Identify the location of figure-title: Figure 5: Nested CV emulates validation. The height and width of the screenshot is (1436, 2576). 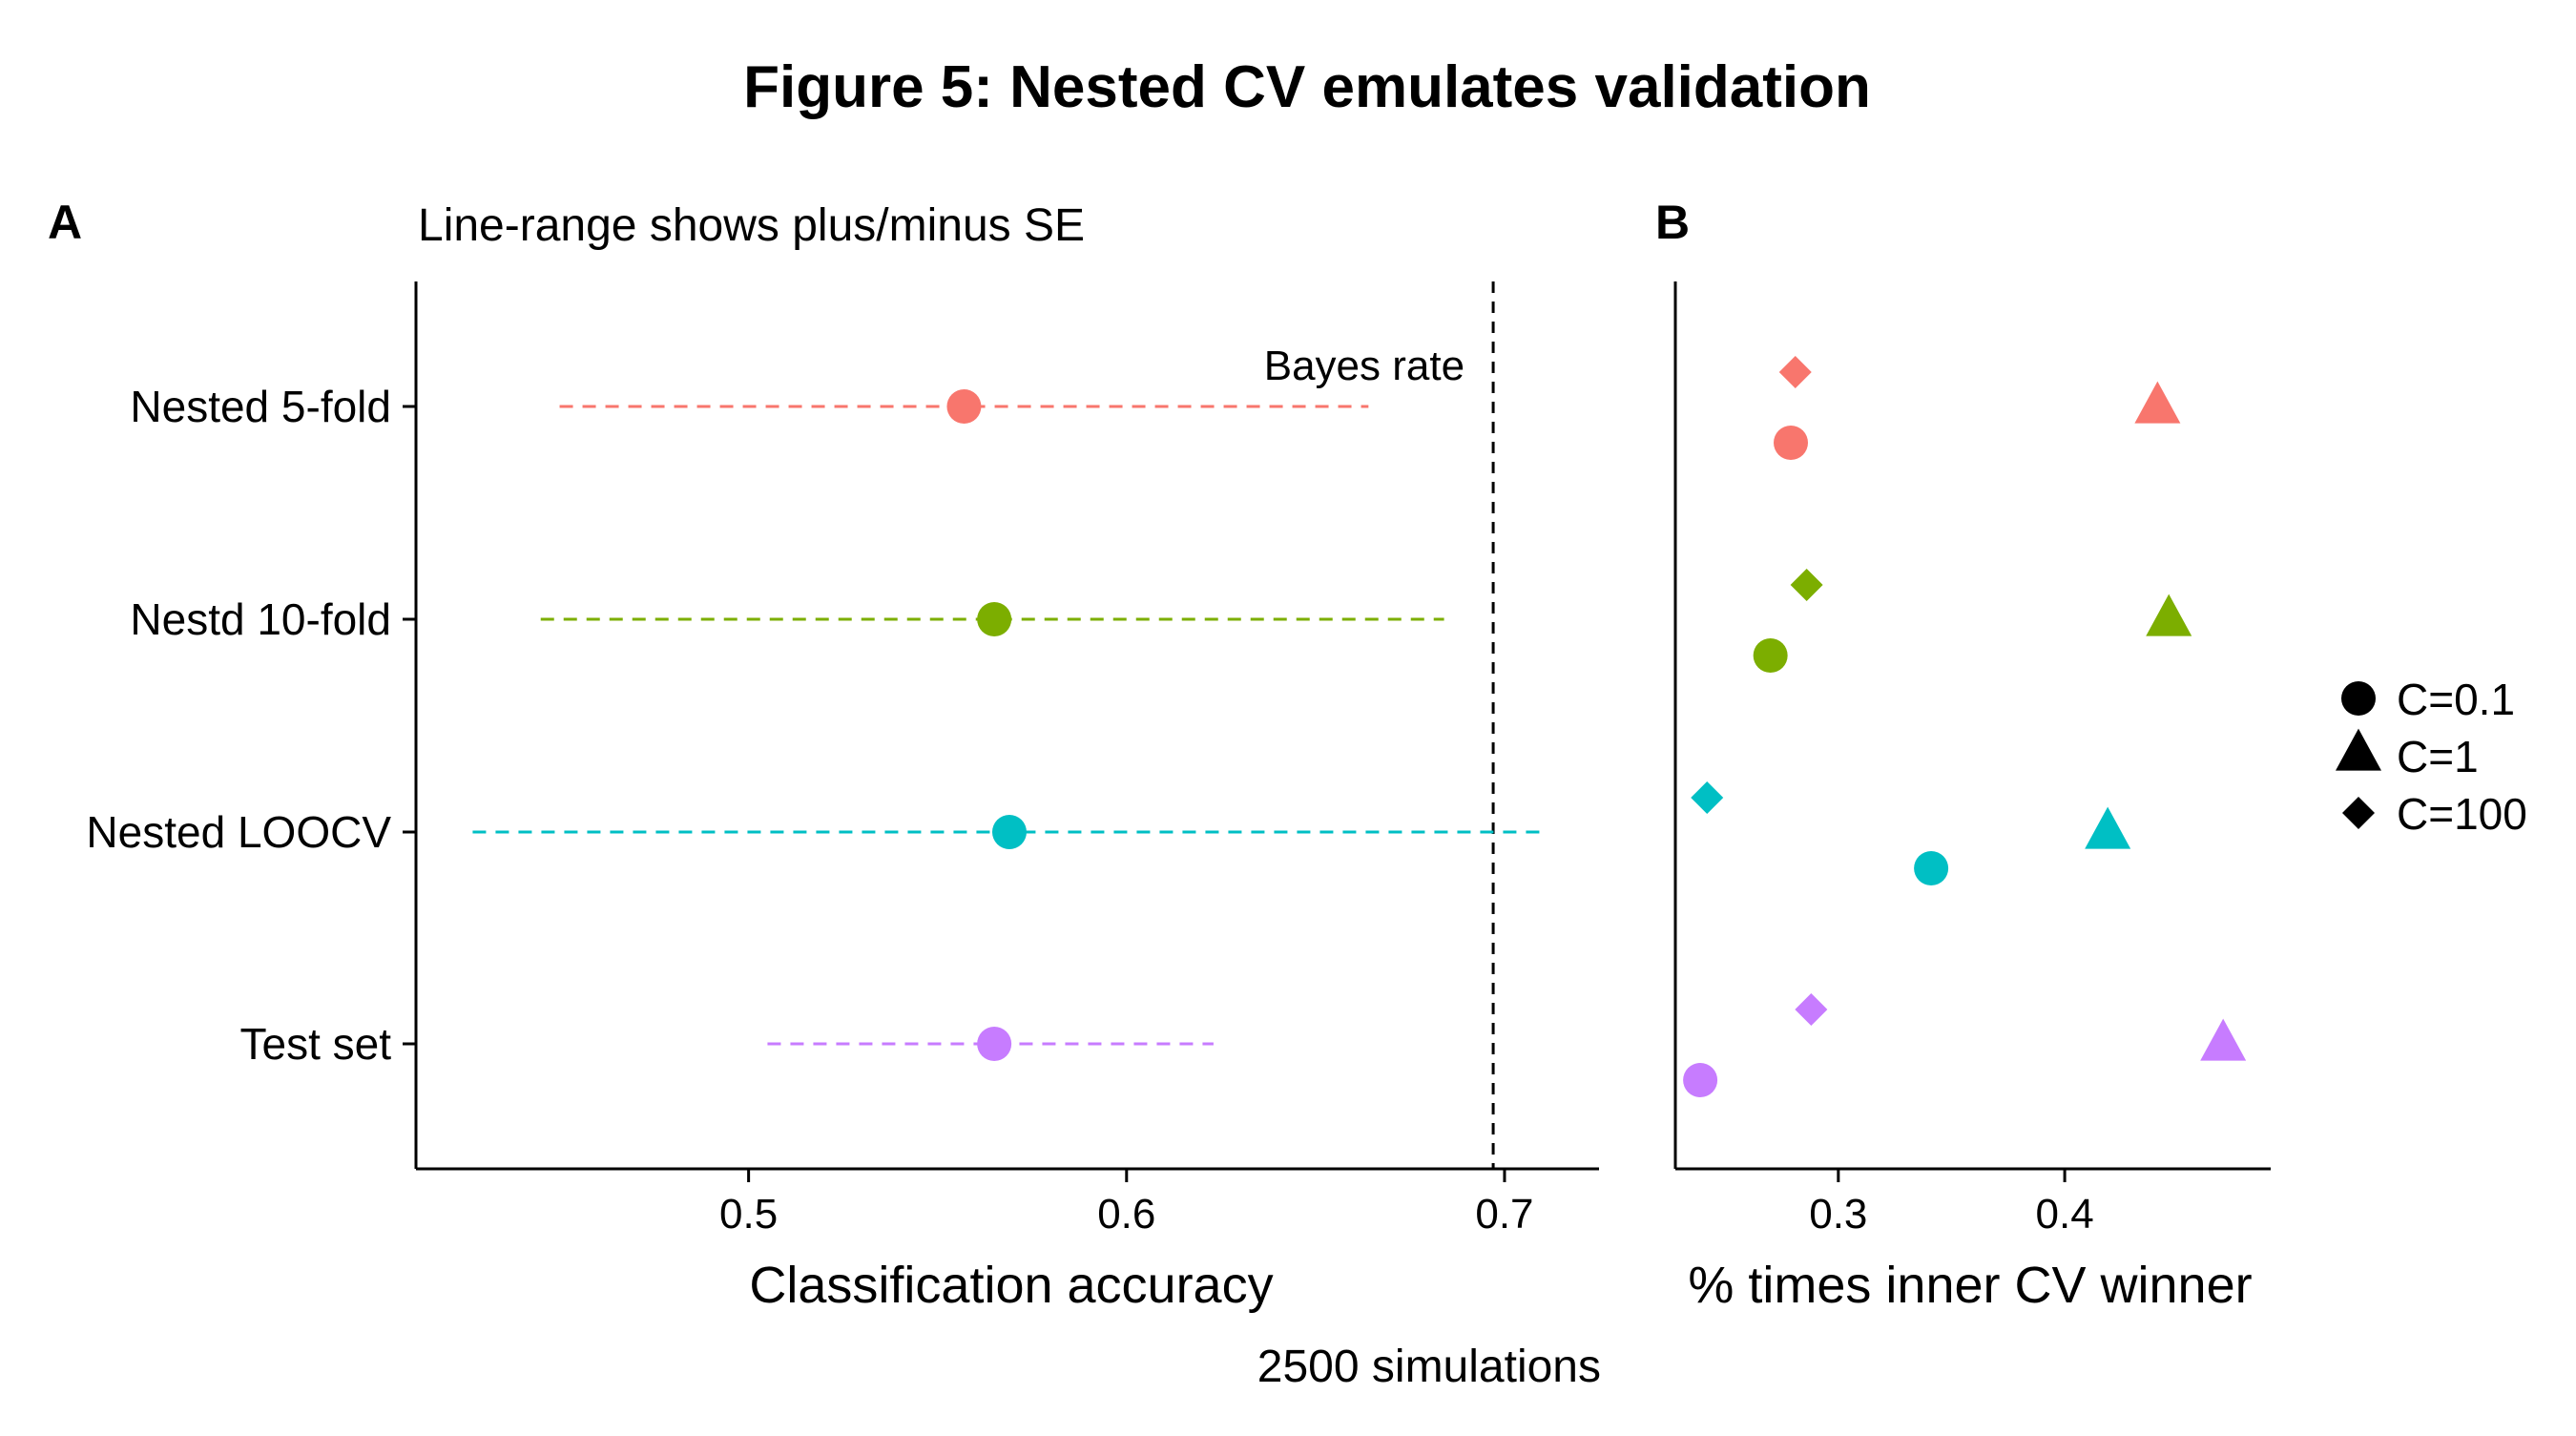
(1307, 87).